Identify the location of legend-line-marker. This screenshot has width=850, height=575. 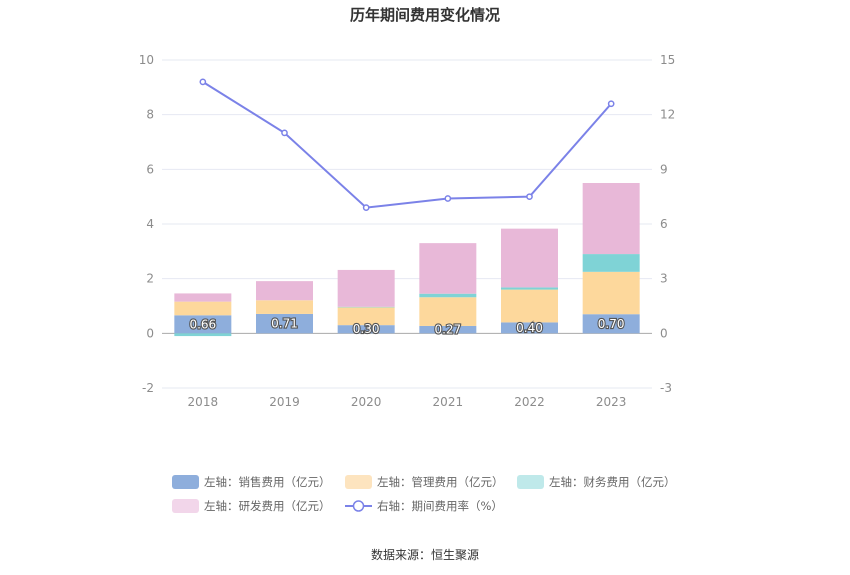
(358, 506).